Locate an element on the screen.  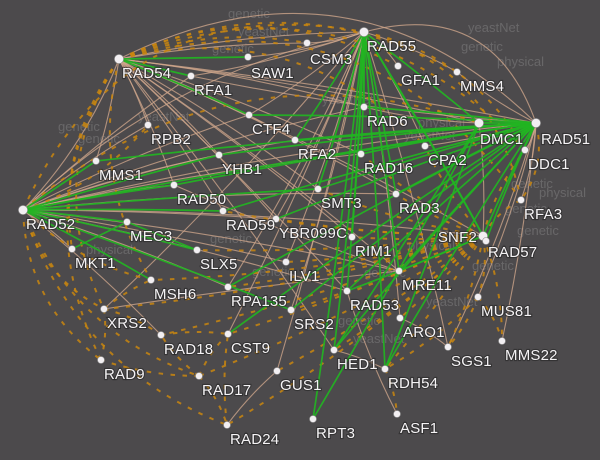
node-CSM3 is located at coordinates (307, 43).